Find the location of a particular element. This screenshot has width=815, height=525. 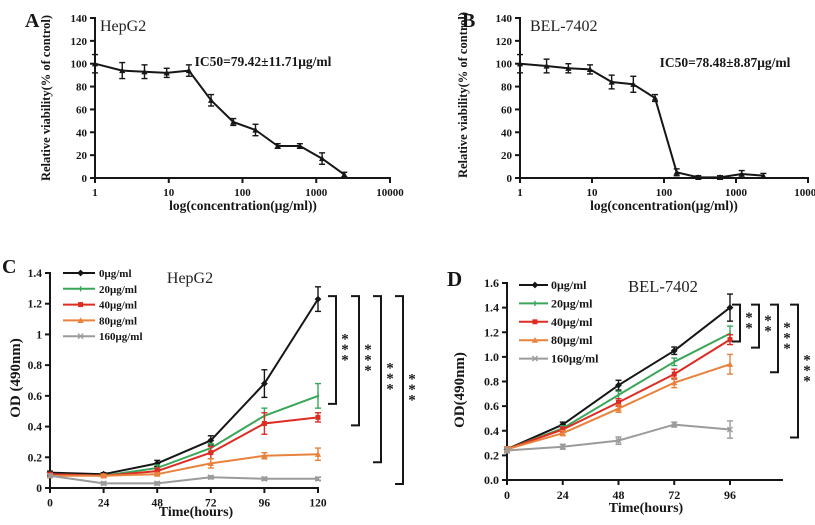

svg-text: D is located at coordinates (454, 279).